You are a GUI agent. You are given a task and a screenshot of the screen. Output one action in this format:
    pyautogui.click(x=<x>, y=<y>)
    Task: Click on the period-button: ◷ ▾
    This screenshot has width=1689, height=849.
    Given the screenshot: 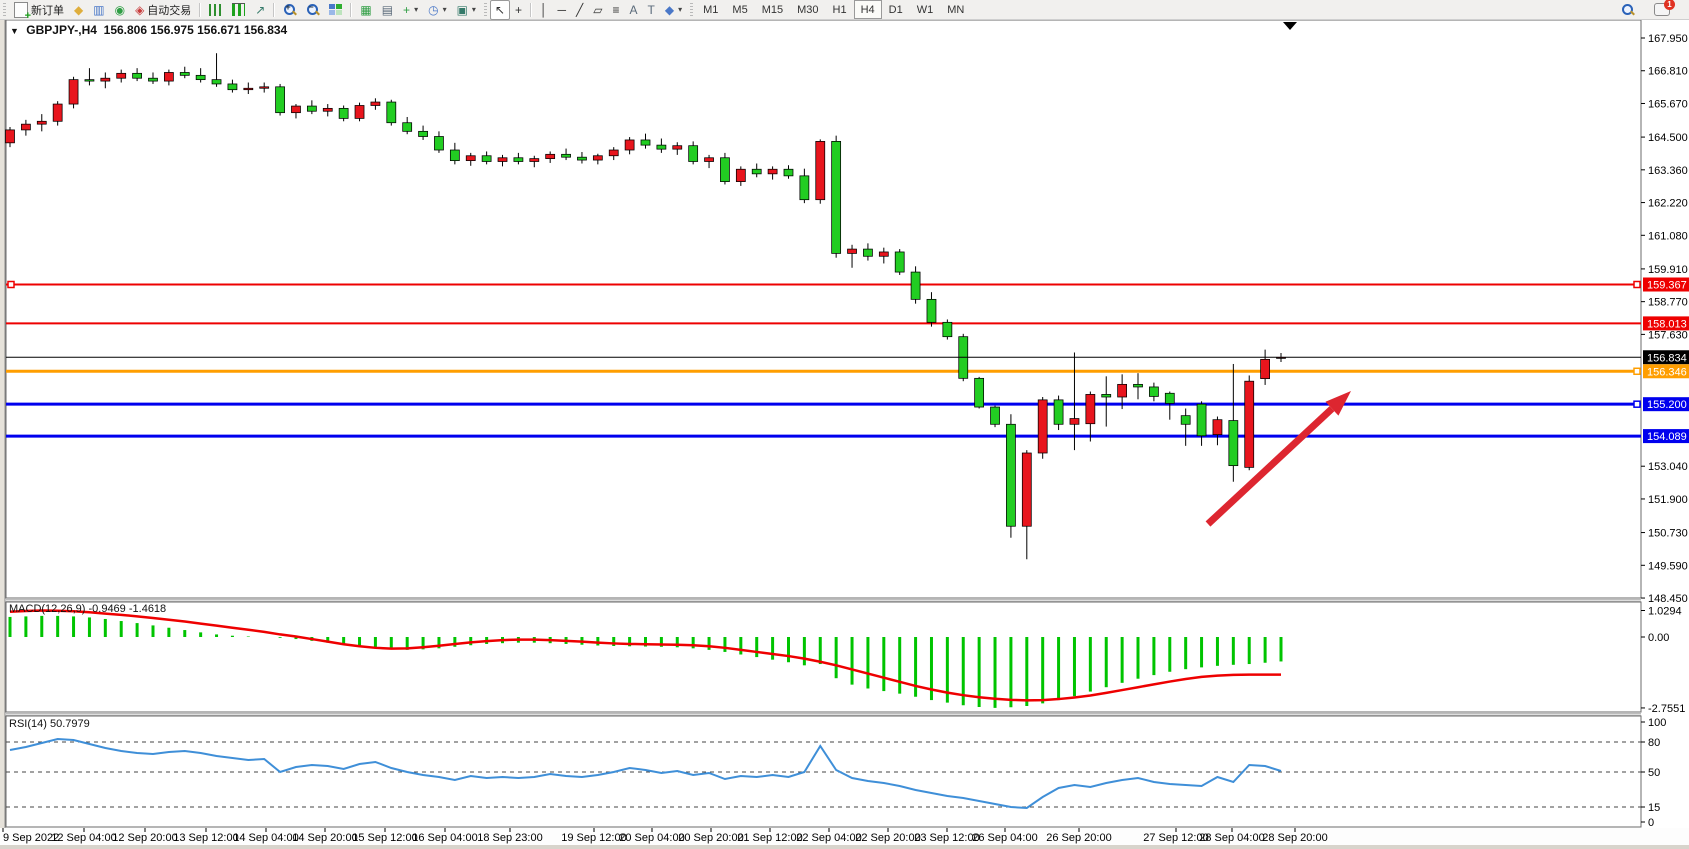 What is the action you would take?
    pyautogui.click(x=437, y=10)
    